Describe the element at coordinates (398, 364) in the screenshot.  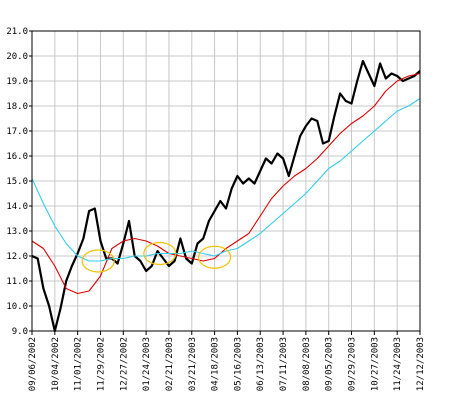
I see `x-tick-label: 11/24/2003` at that location.